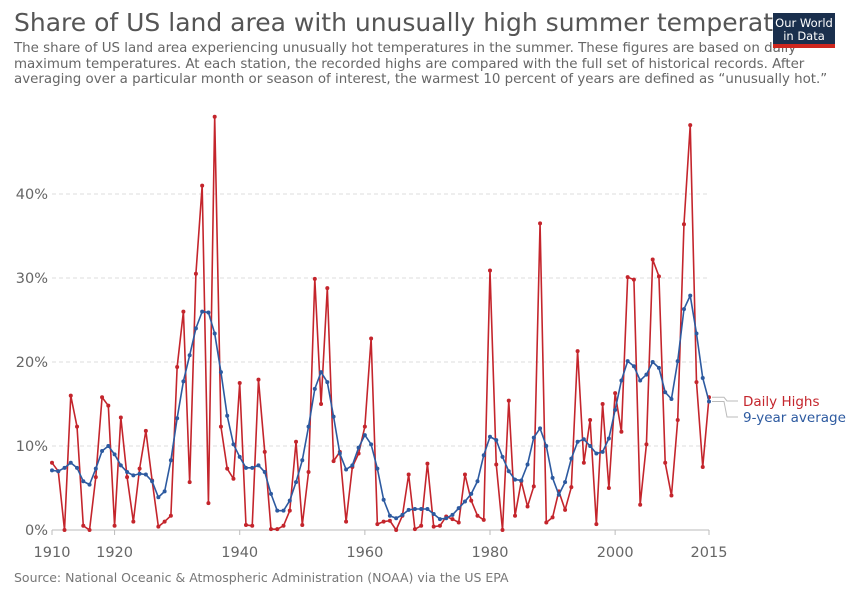 The height and width of the screenshot is (600, 850). What do you see at coordinates (725, 409) in the screenshot?
I see `legend-connector` at bounding box center [725, 409].